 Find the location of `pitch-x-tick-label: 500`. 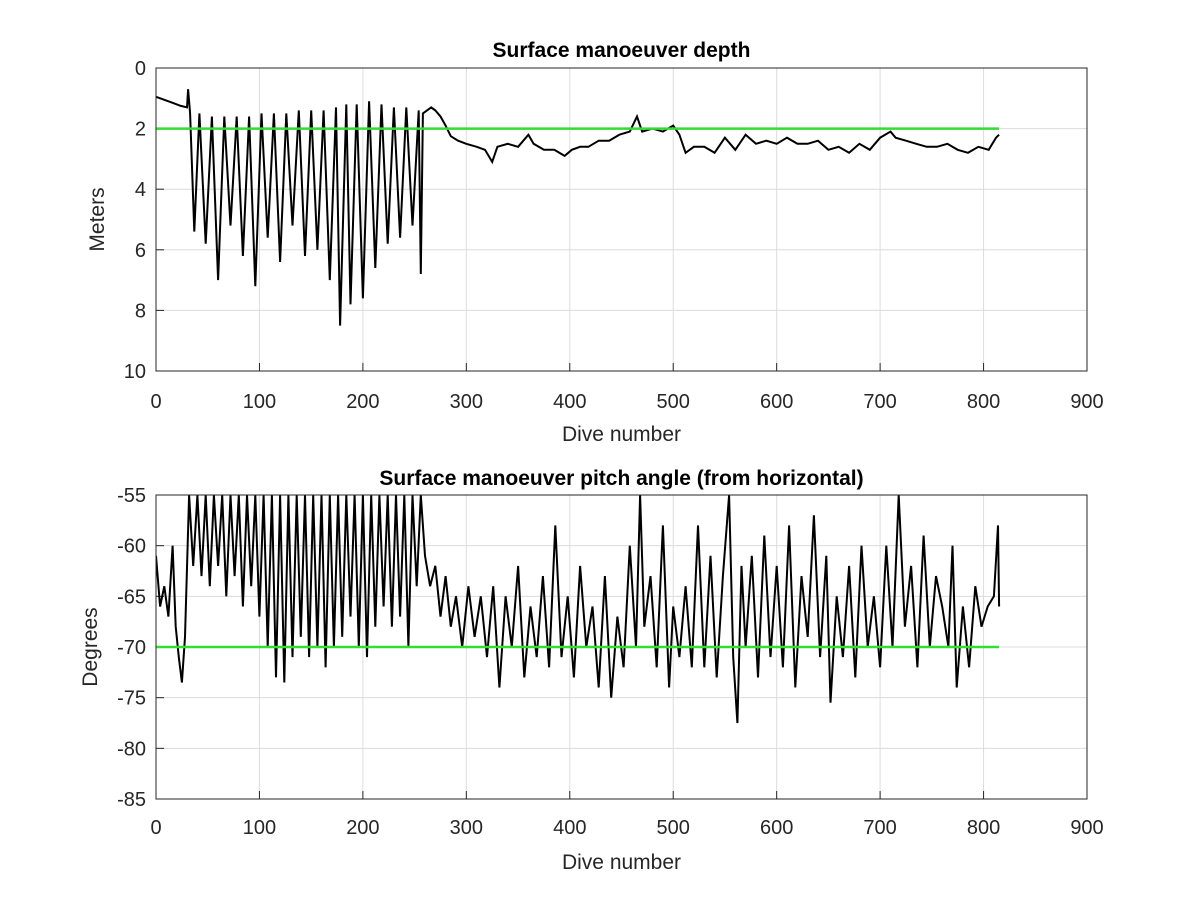

pitch-x-tick-label: 500 is located at coordinates (673, 828).